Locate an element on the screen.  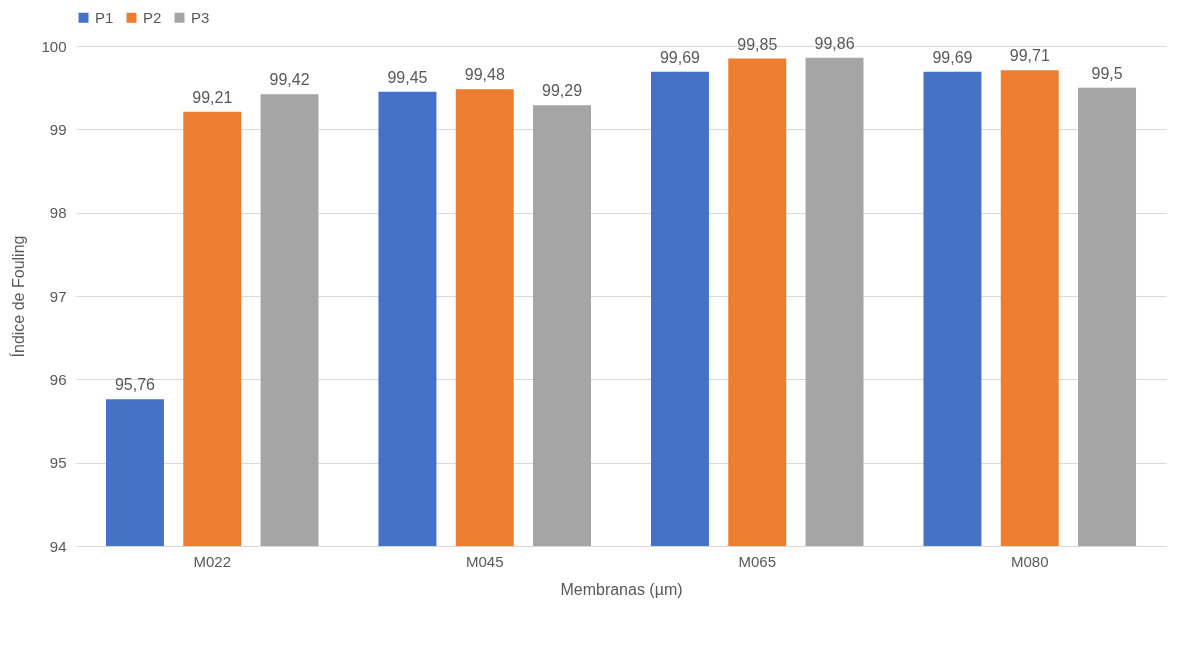
y-tick-label: 97 is located at coordinates (58, 296).